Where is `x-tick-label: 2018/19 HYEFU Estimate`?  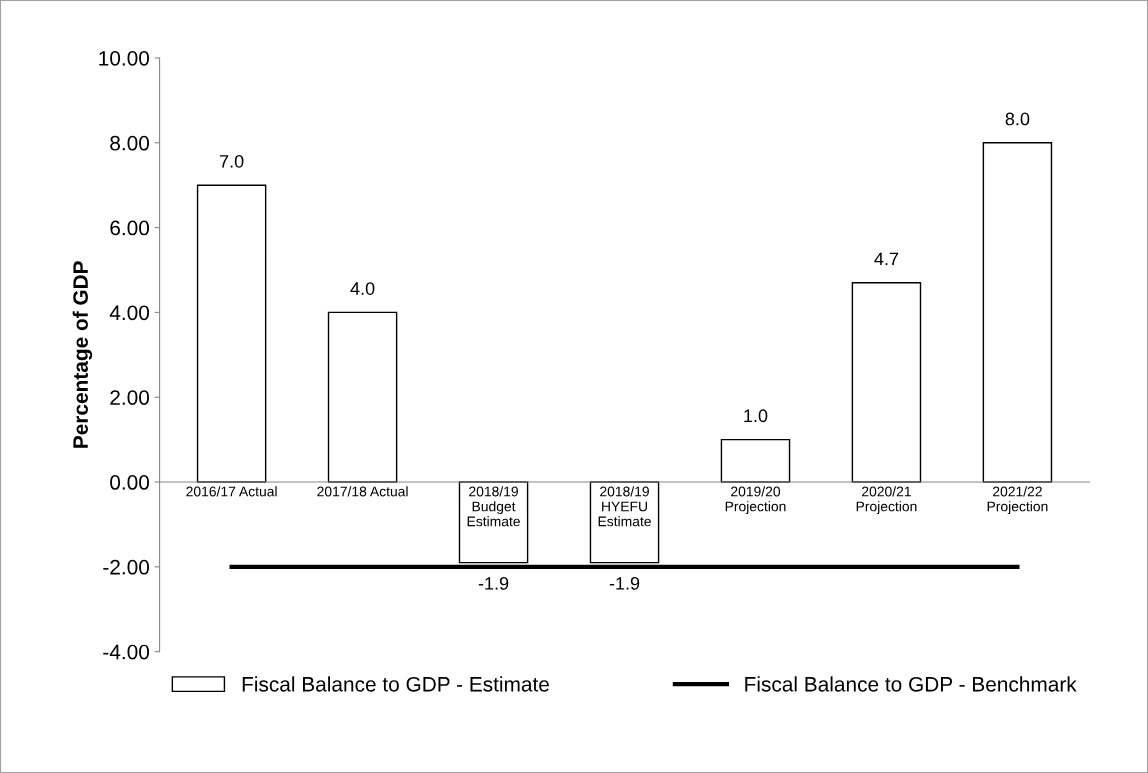 x-tick-label: 2018/19 HYEFU Estimate is located at coordinates (624, 506).